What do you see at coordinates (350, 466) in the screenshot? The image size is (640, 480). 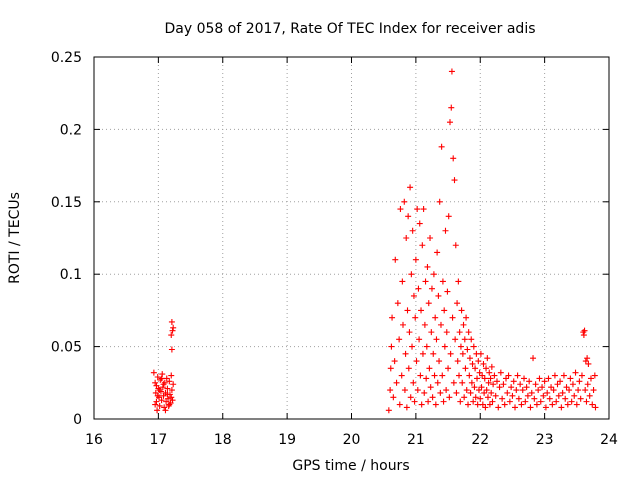 I see `x-axis-label: GPS time / hours` at bounding box center [350, 466].